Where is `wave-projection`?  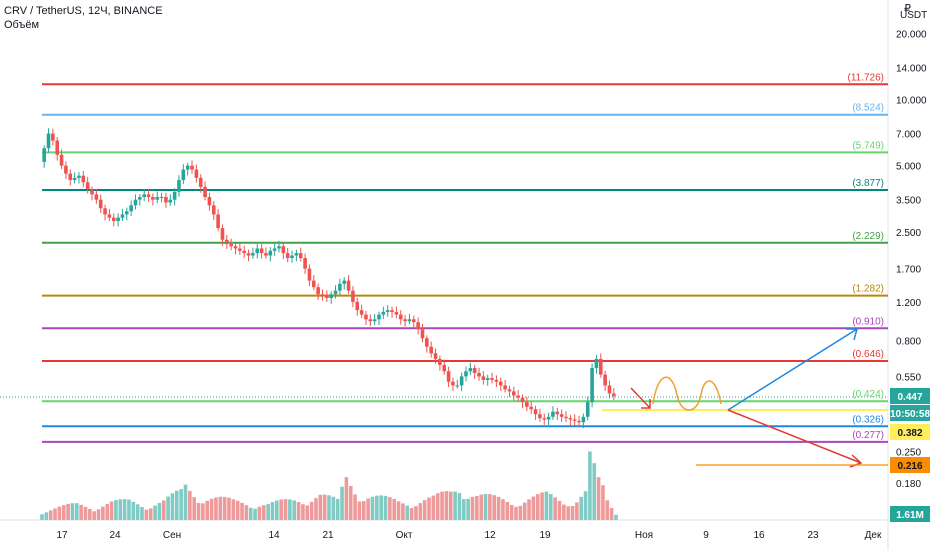
wave-projection is located at coordinates (687, 393).